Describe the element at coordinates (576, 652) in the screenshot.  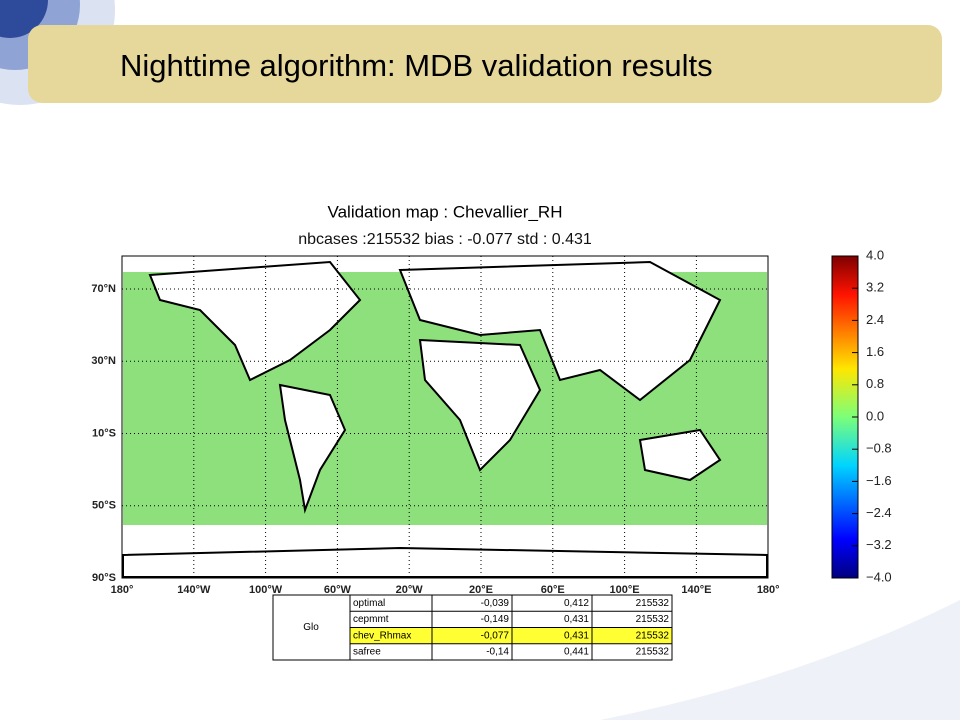
I see `table-cell: 0,441` at that location.